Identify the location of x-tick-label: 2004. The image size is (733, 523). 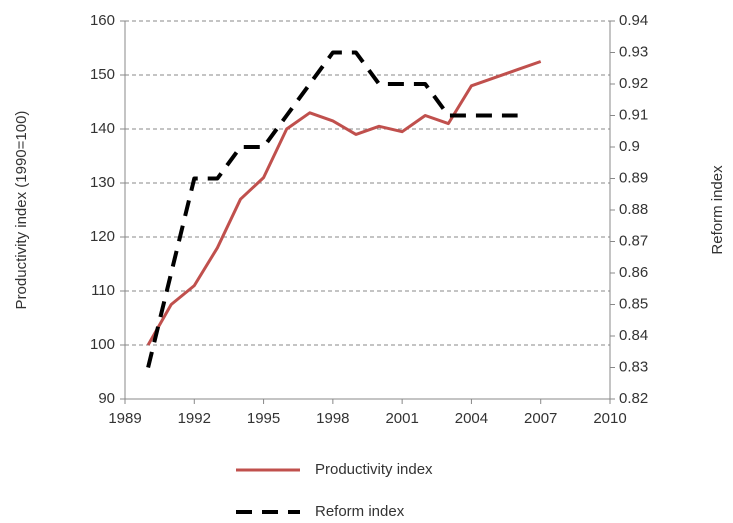
(471, 418).